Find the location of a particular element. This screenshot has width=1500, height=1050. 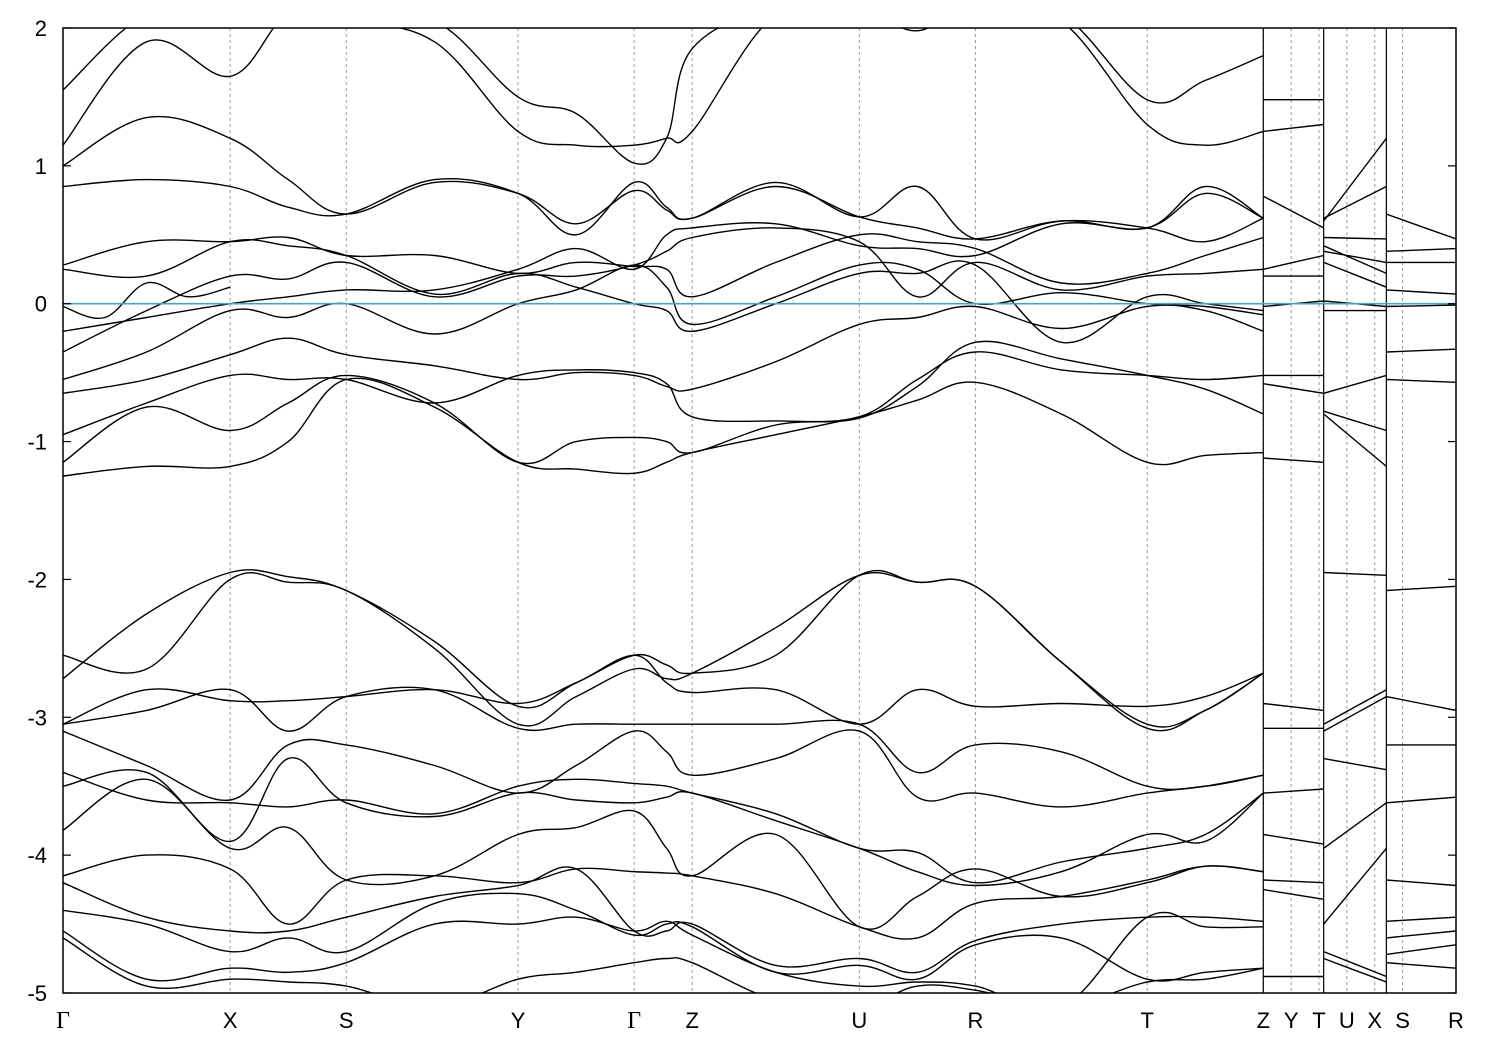

ytick-label: 0 is located at coordinates (41, 304).